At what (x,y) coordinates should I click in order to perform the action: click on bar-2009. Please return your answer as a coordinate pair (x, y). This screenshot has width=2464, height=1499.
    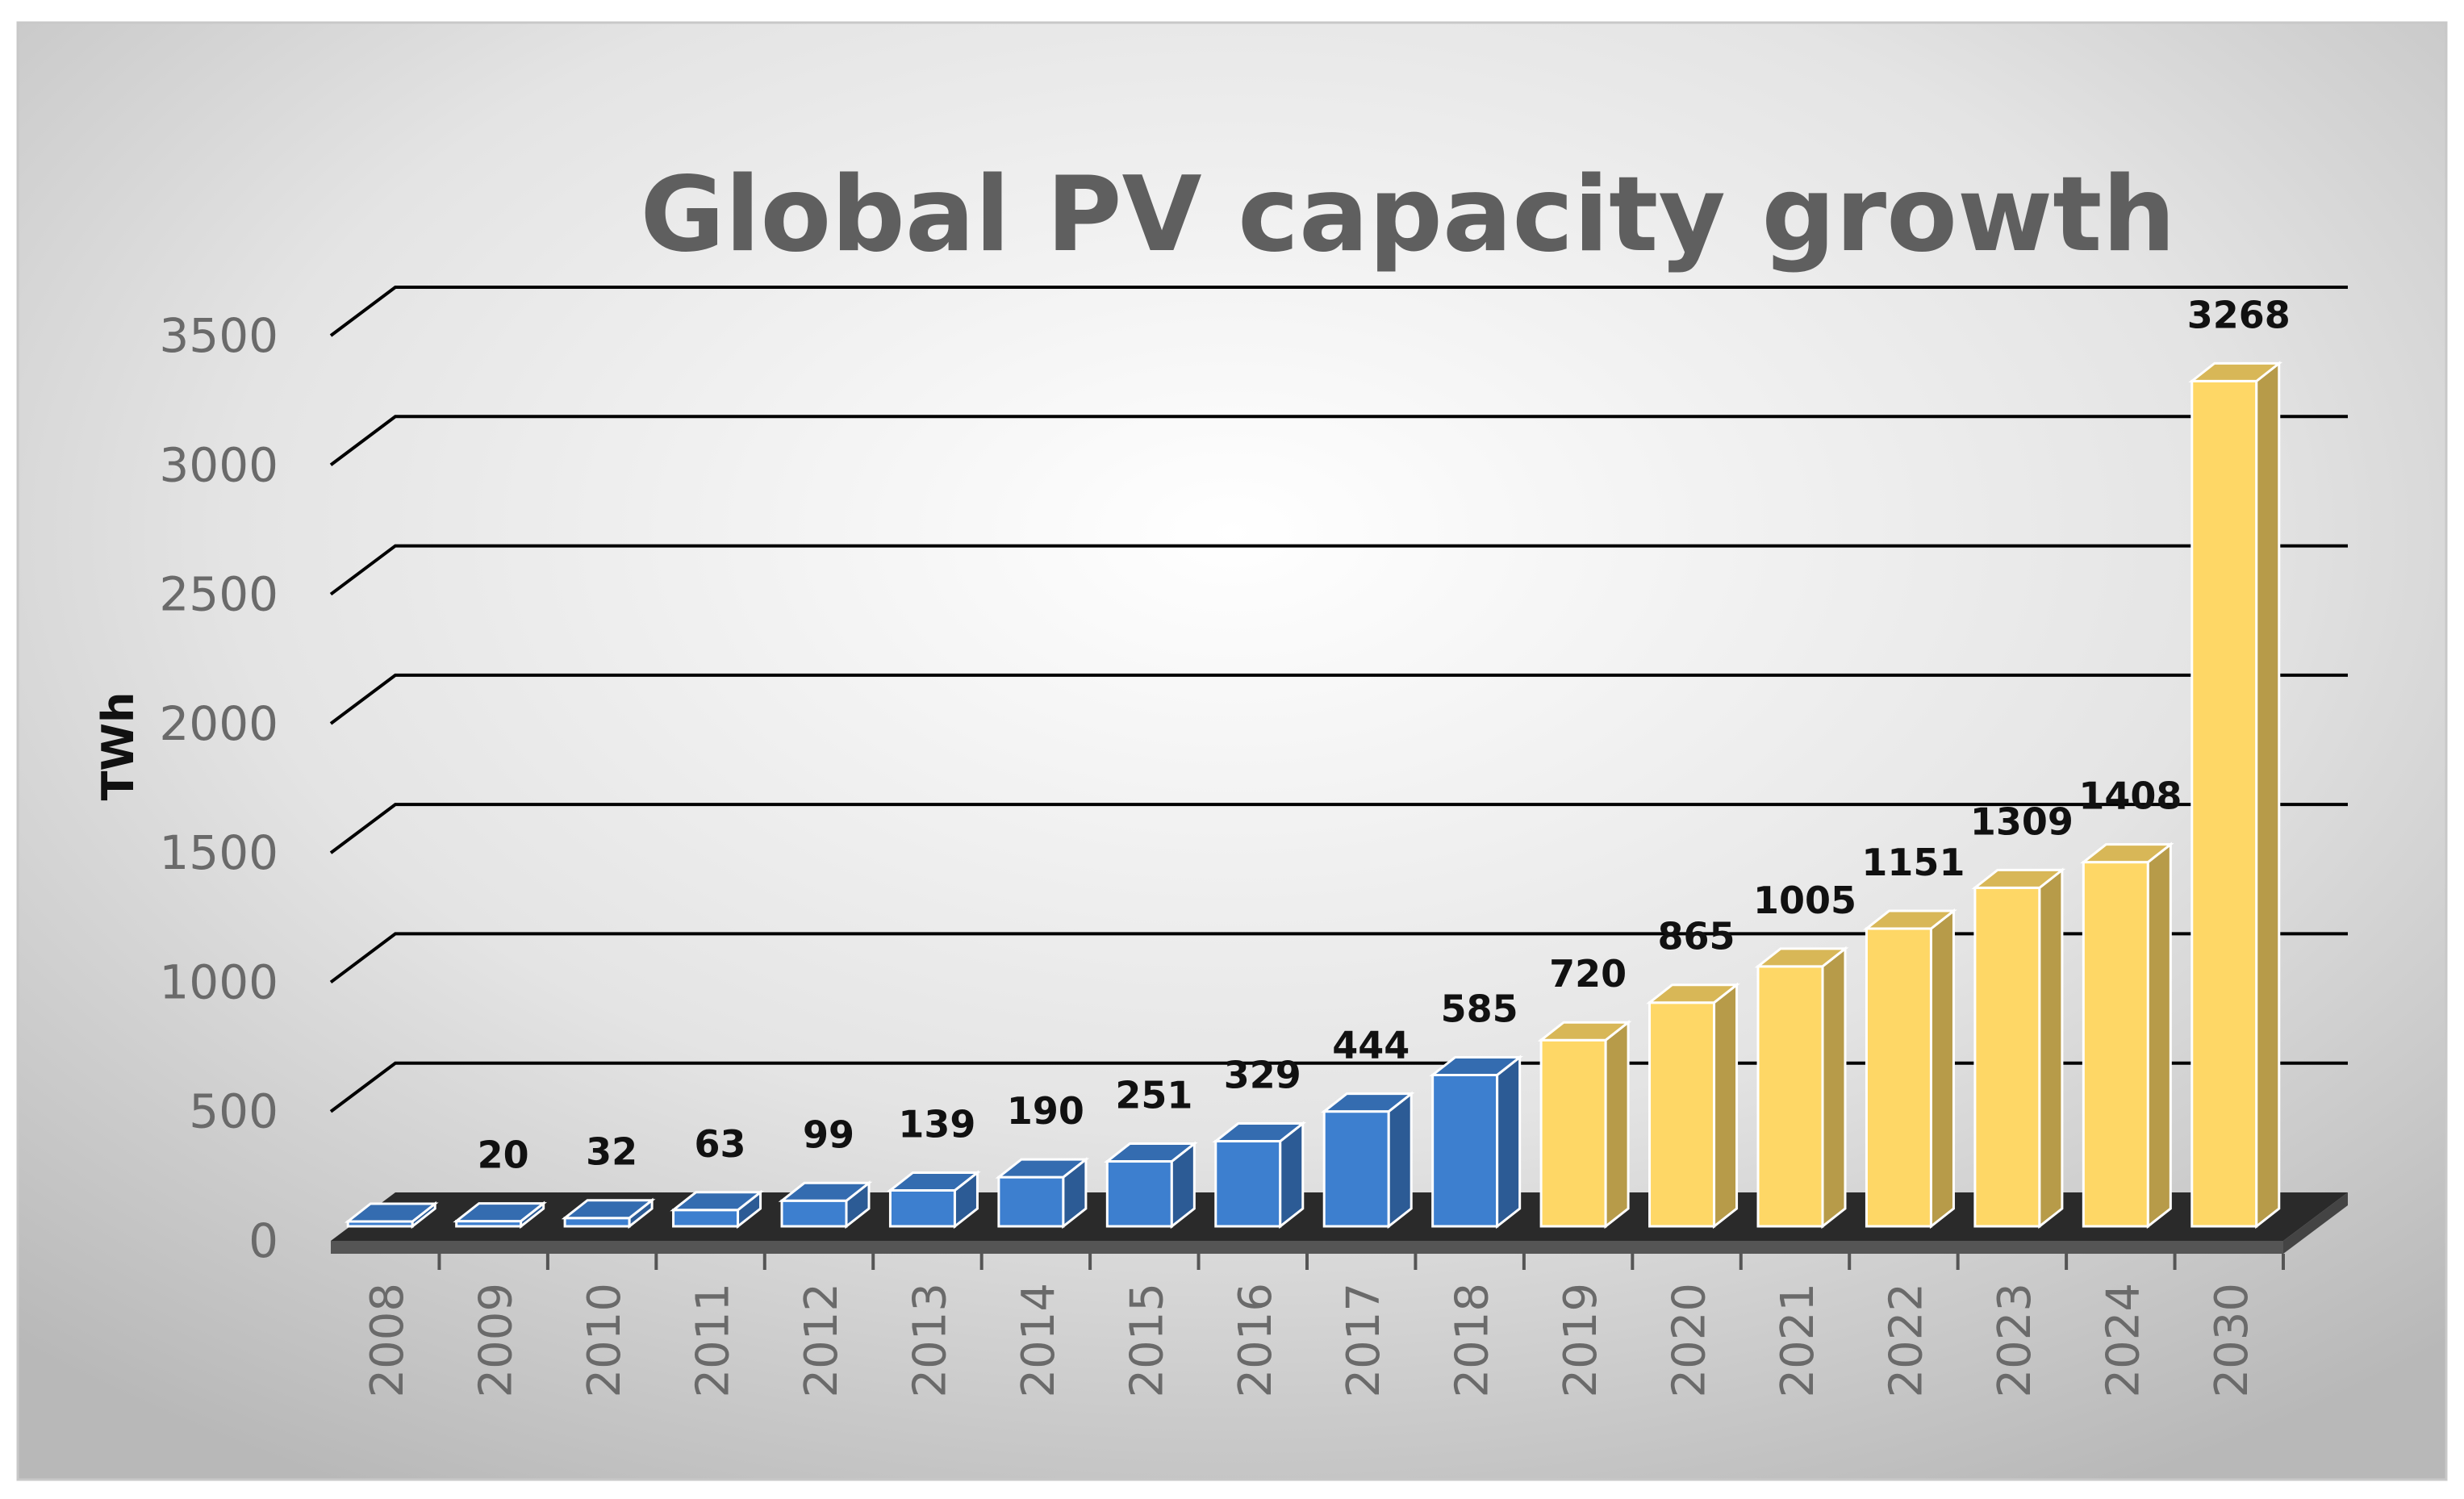
    Looking at the image, I should click on (500, 1215).